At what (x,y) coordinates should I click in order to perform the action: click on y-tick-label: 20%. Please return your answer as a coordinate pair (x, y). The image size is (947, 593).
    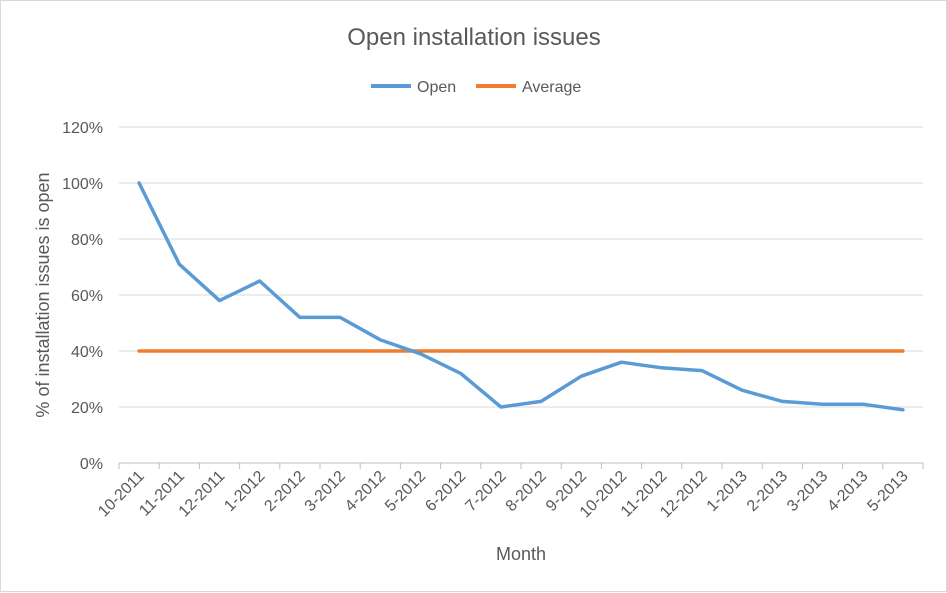
    Looking at the image, I should click on (87, 408).